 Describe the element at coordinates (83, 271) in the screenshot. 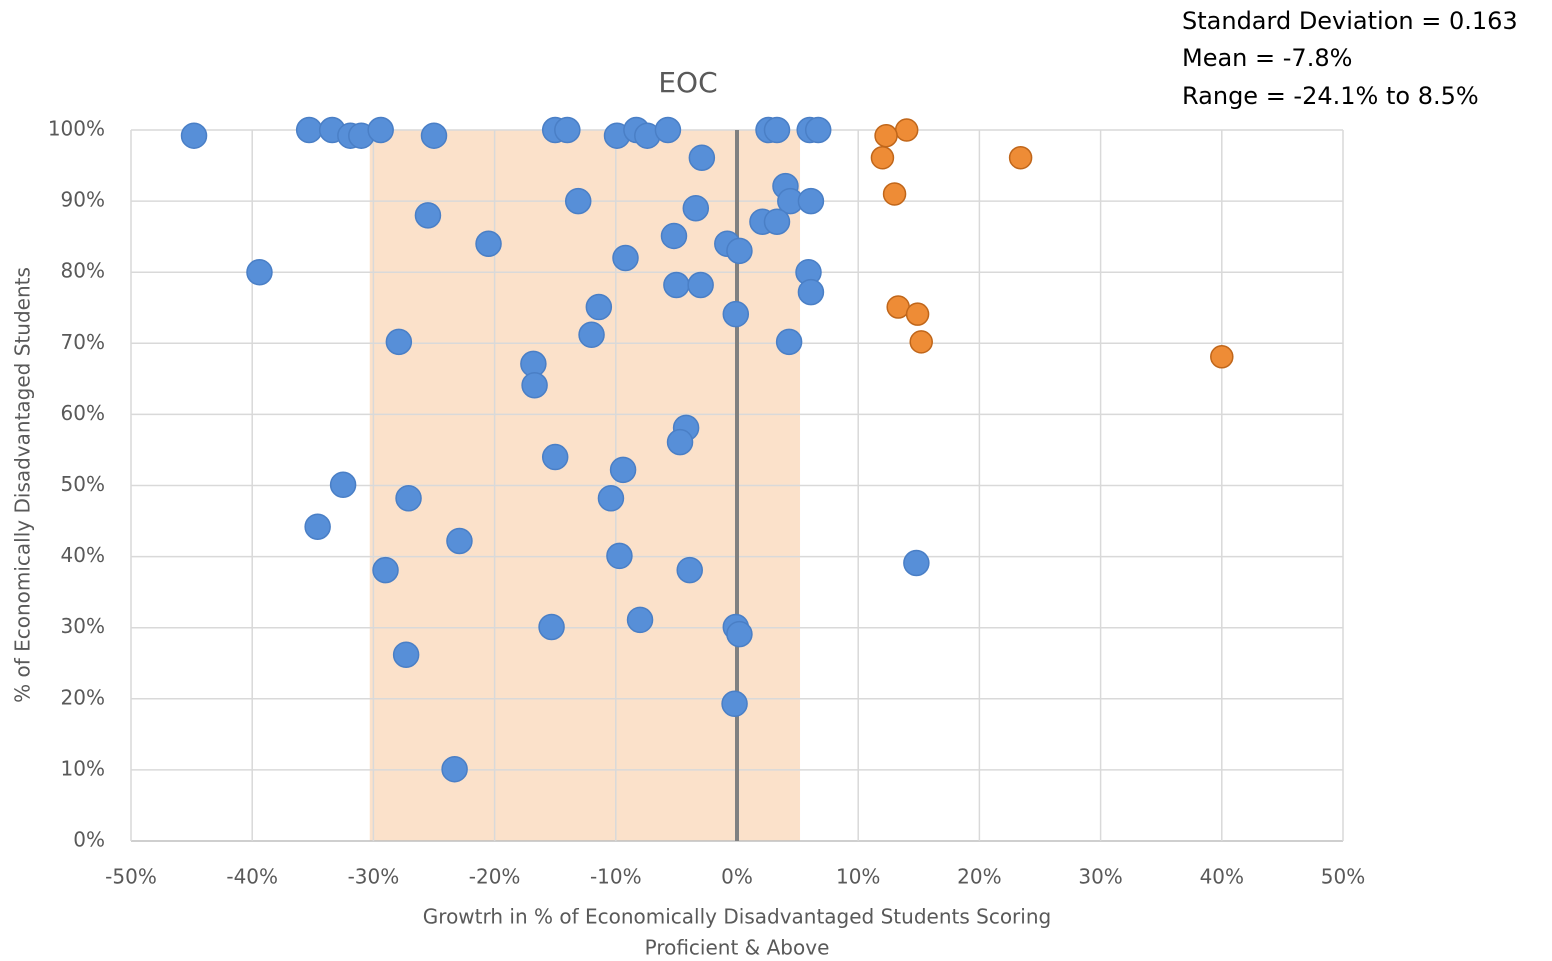

I see `y-tick-label: 80%` at that location.